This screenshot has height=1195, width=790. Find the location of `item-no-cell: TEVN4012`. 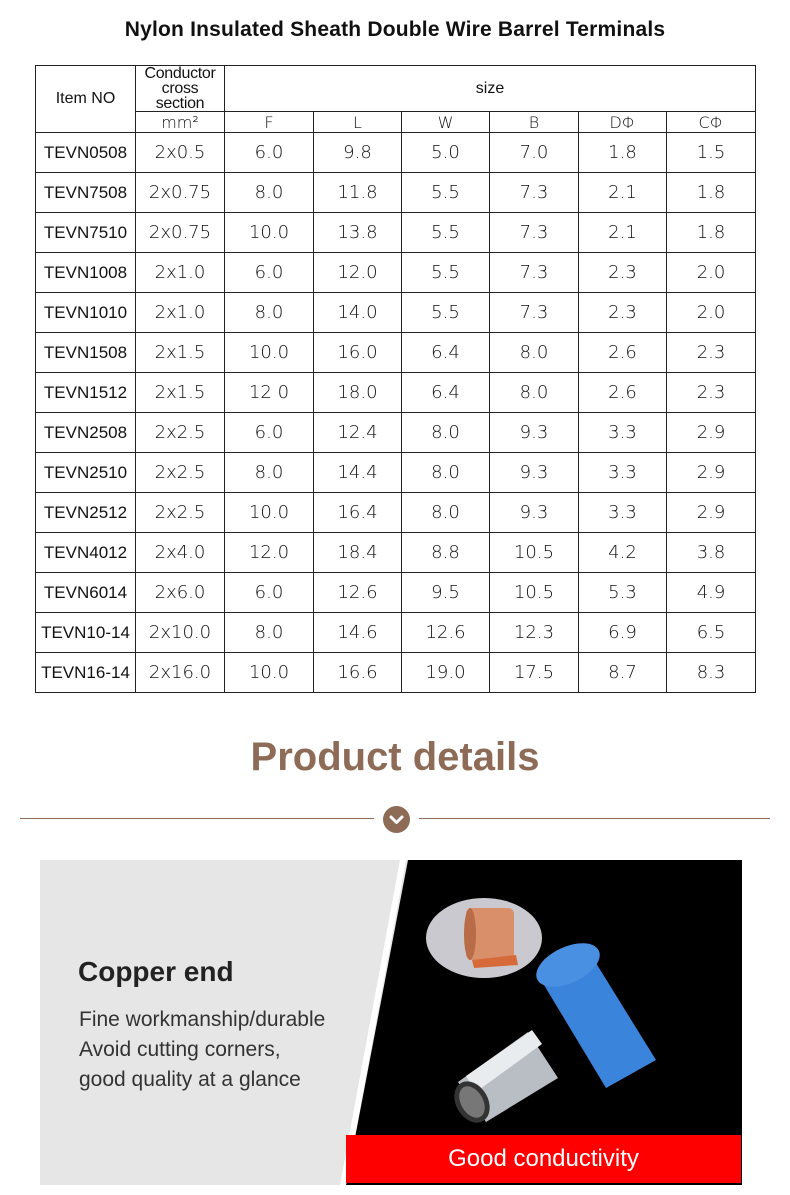

item-no-cell: TEVN4012 is located at coordinates (85, 552).